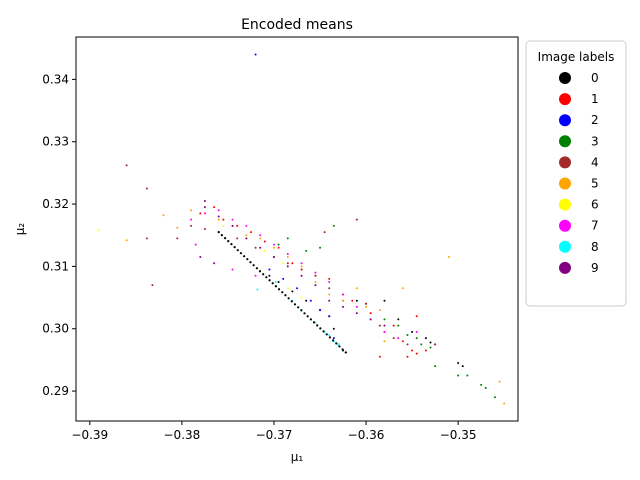 The image size is (640, 480). I want to click on legend-label: 1, so click(595, 99).